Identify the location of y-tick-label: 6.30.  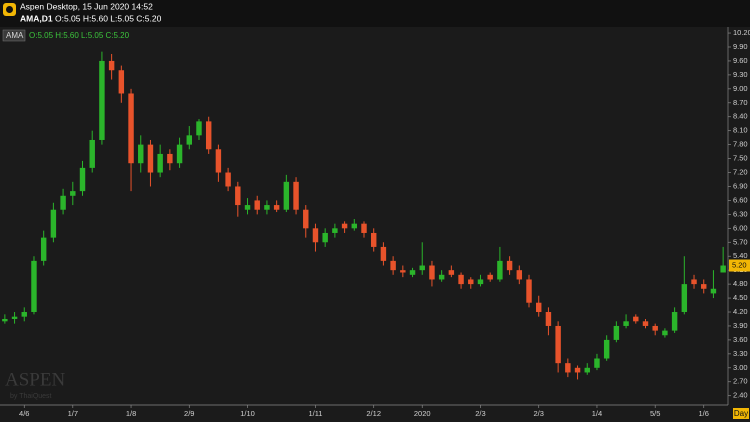
(740, 213).